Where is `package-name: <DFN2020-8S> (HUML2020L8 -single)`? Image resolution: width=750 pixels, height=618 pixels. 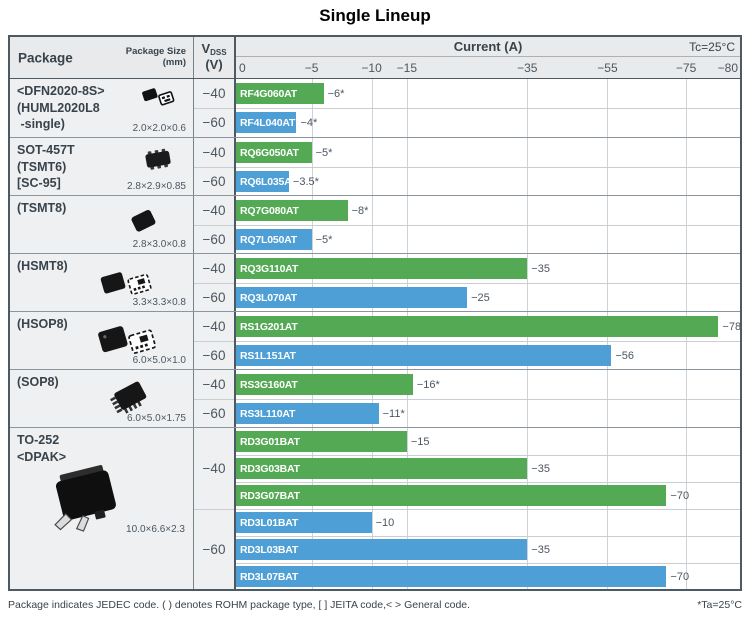
package-name: <DFN2020-8S> (HUML2020L8 -single) is located at coordinates (61, 108).